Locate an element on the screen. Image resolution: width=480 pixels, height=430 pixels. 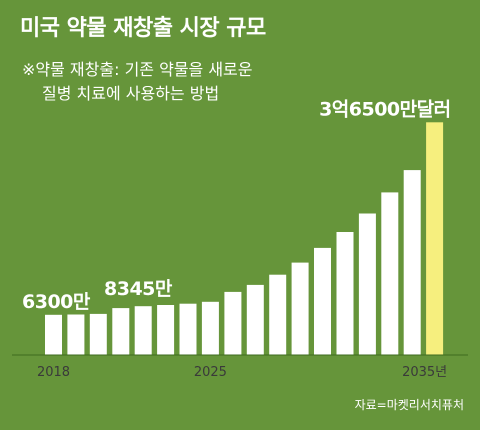
bar-highlight-2035 is located at coordinates (435, 238).